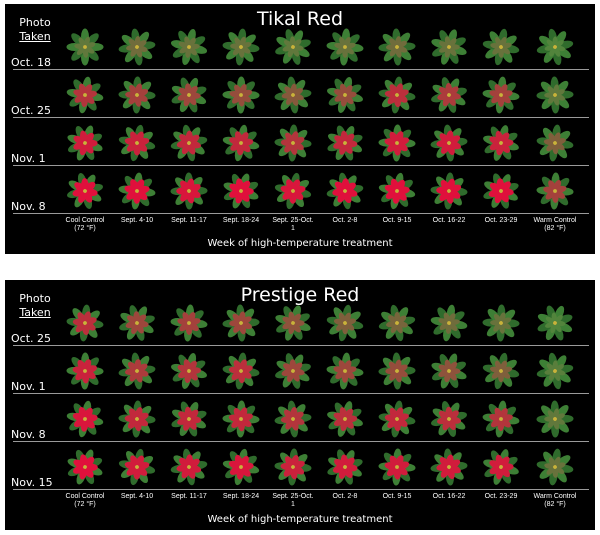 This screenshot has height=535, width=600. Describe the element at coordinates (300, 19) in the screenshot. I see `panel-title: Tikal Red` at that location.